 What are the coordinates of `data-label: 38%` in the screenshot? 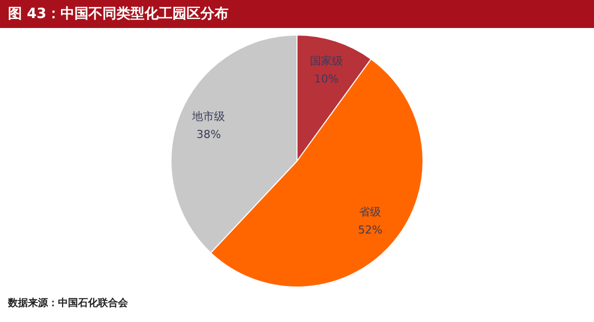 It's located at (208, 135).